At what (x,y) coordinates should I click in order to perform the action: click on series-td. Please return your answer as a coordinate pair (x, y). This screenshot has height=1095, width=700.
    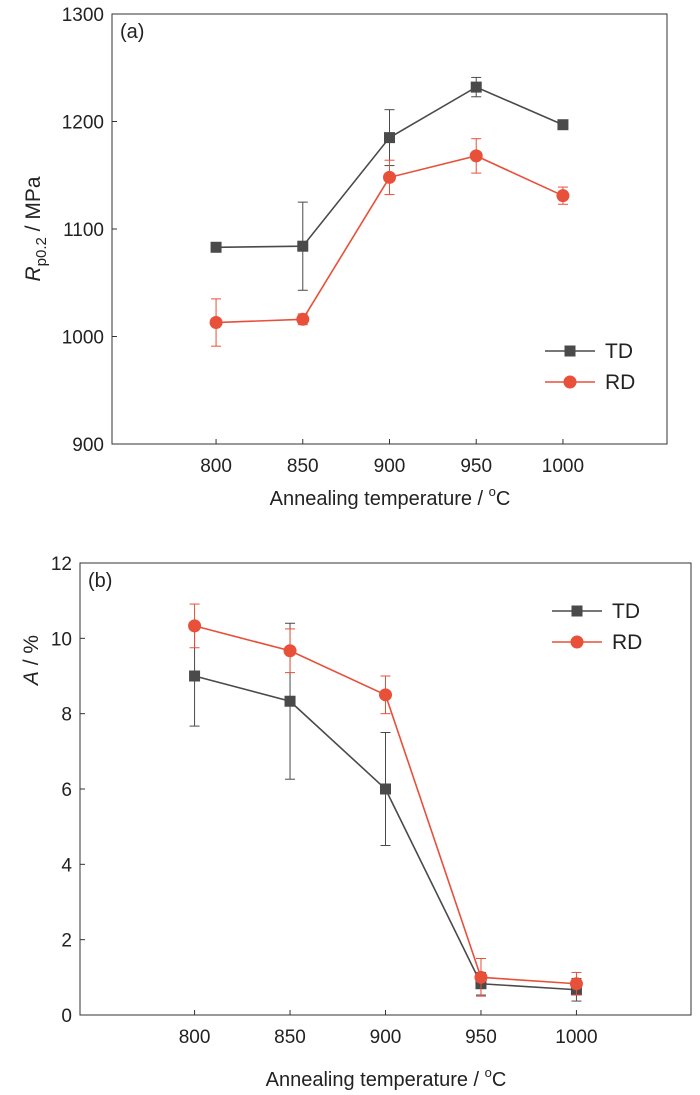
    Looking at the image, I should click on (389, 183).